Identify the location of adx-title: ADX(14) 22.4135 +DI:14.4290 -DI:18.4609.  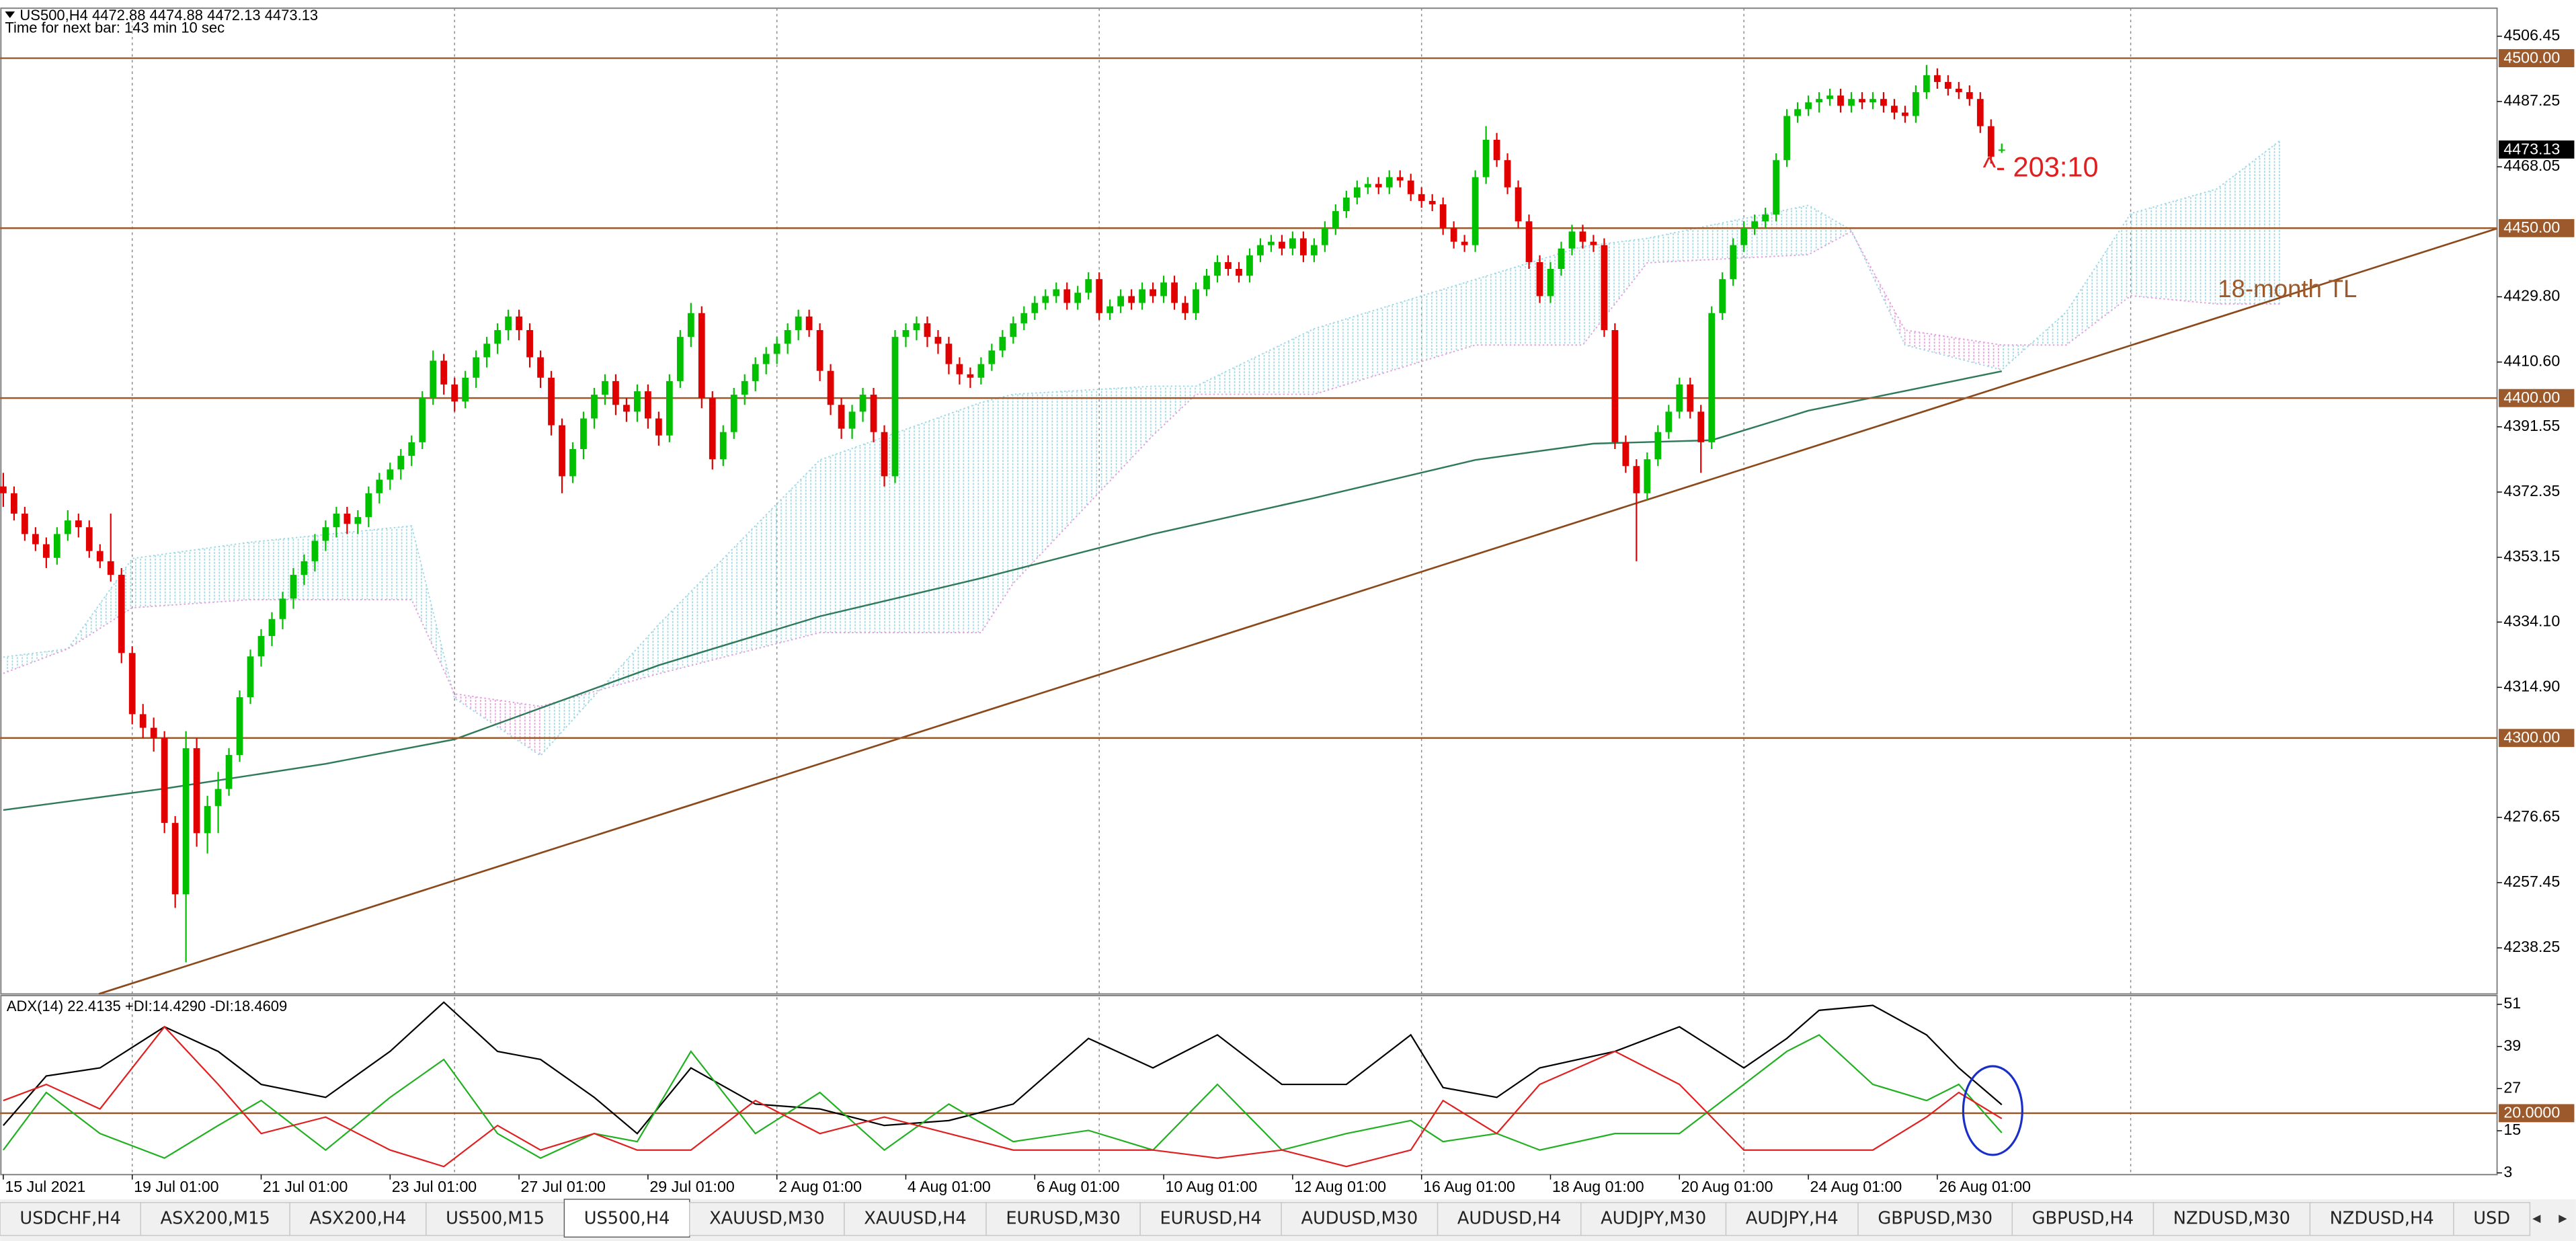
(147, 1006).